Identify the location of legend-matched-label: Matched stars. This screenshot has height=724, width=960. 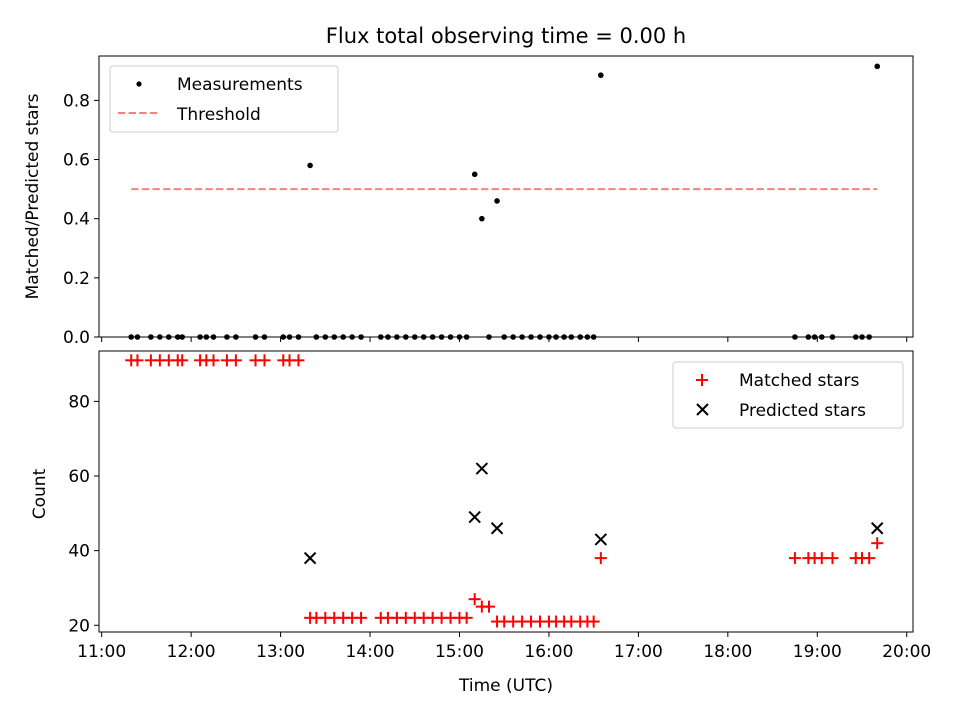
(799, 381).